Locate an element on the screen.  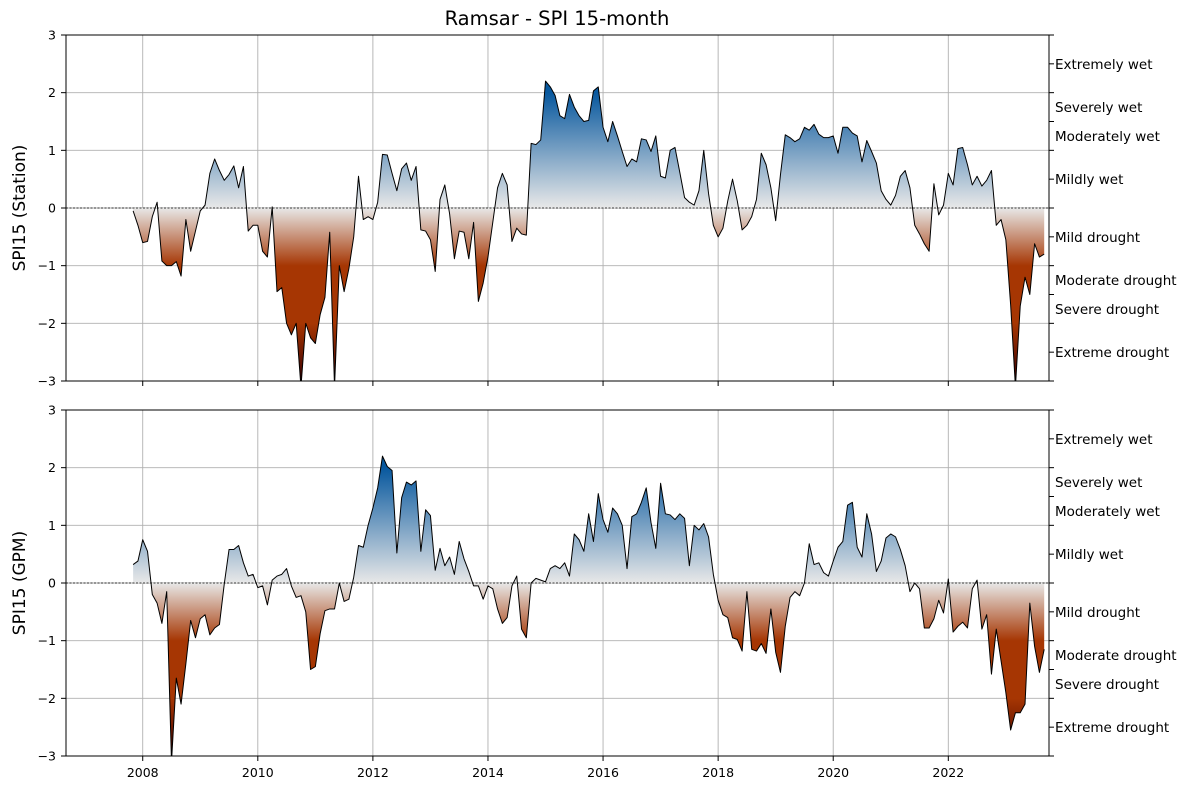
x-tick-label: 2020 is located at coordinates (833, 772).